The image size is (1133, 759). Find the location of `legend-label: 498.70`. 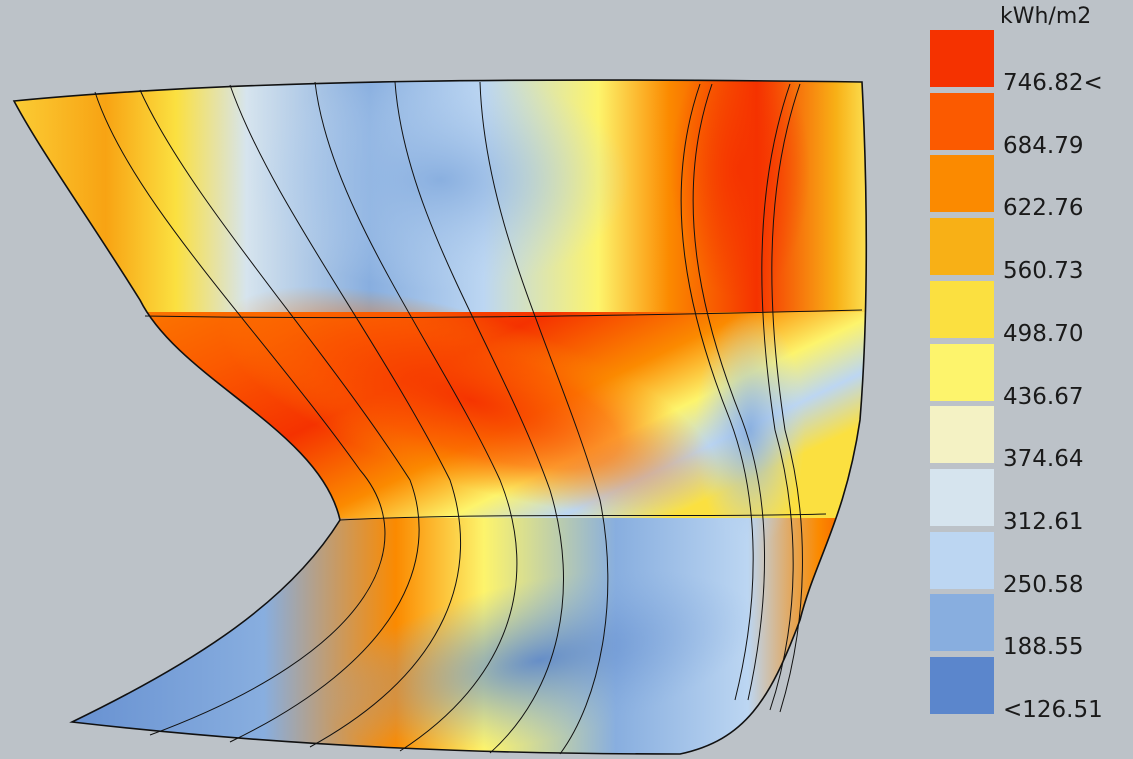

legend-label: 498.70 is located at coordinates (1043, 333).